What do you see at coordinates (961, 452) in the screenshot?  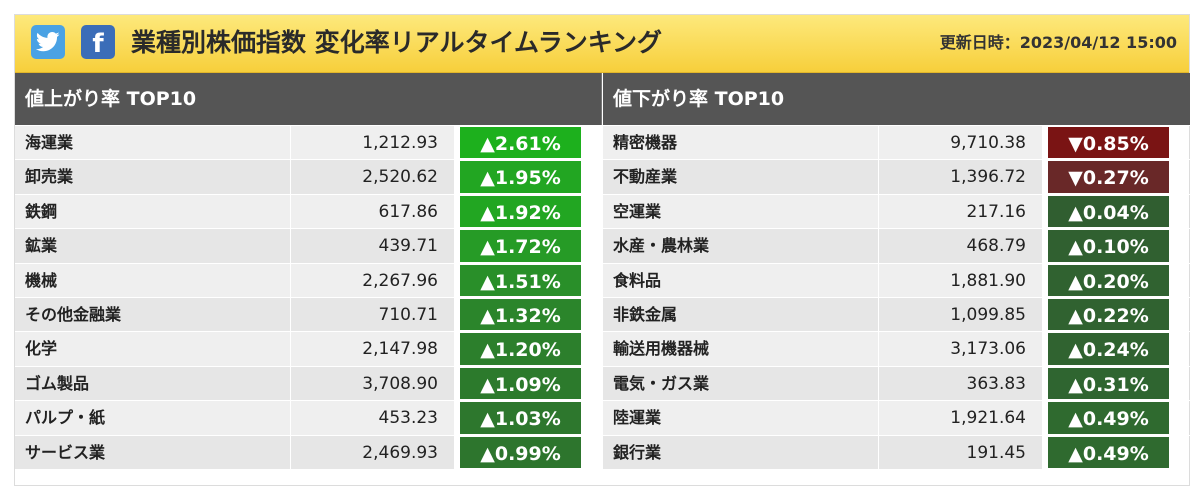 I see `index-value: 191.45` at bounding box center [961, 452].